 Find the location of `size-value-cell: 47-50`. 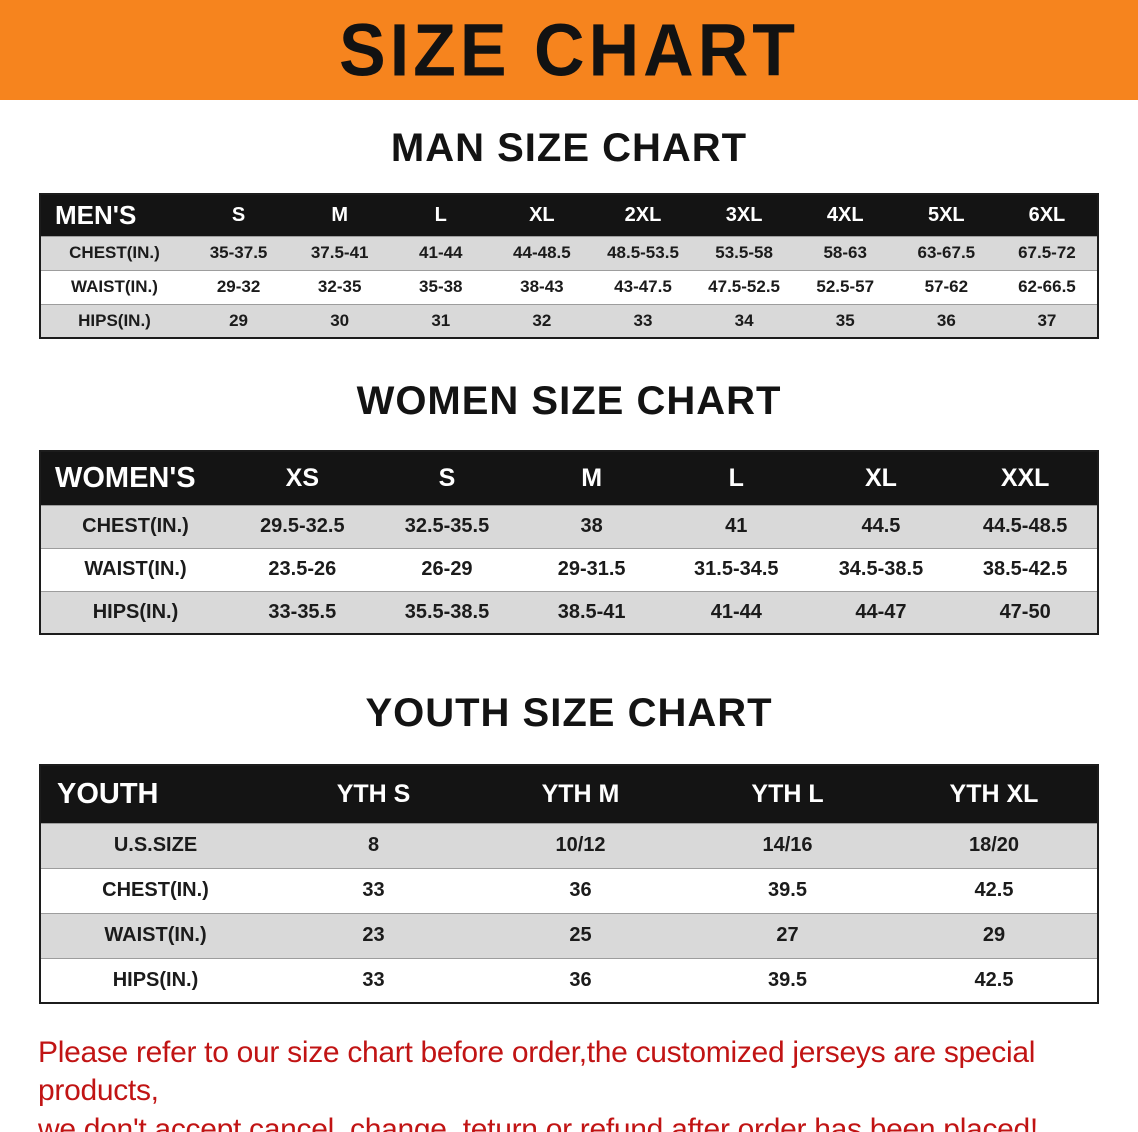

size-value-cell: 47-50 is located at coordinates (1025, 612).